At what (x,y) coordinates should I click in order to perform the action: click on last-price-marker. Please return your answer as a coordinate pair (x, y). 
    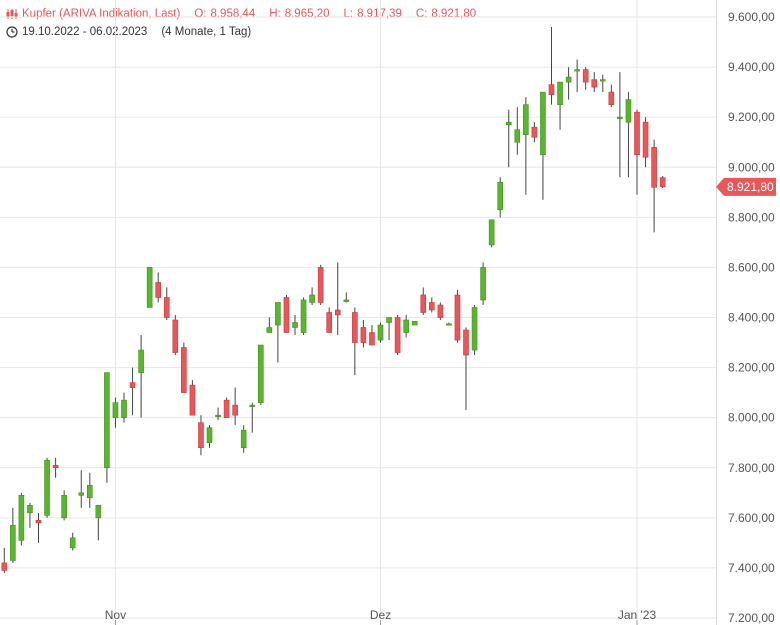
    Looking at the image, I should click on (746, 186).